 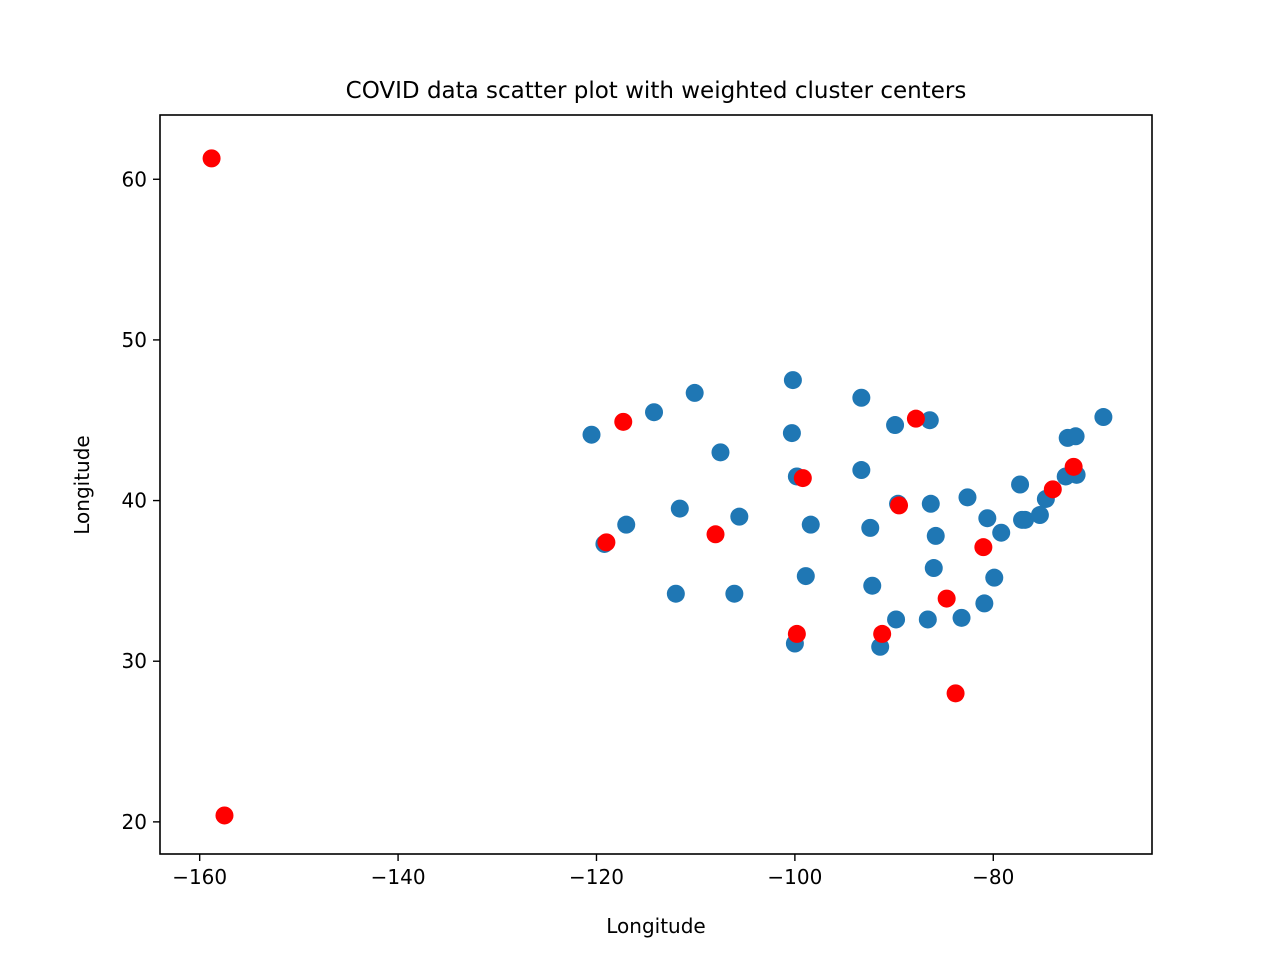 What do you see at coordinates (134, 179) in the screenshot?
I see `y-tick-label: 60` at bounding box center [134, 179].